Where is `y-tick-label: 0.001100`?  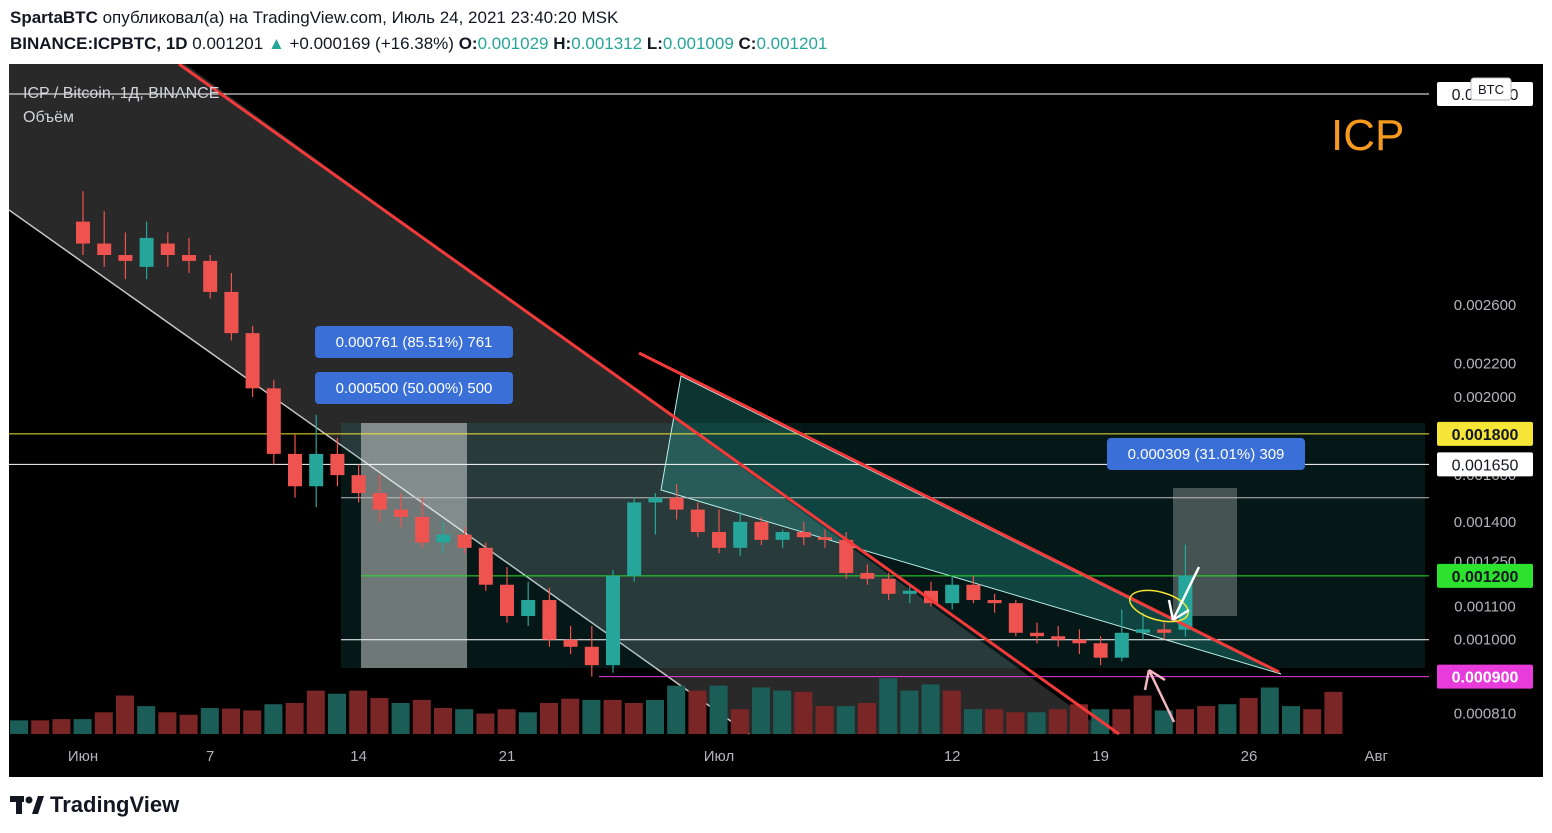 y-tick-label: 0.001100 is located at coordinates (1484, 606).